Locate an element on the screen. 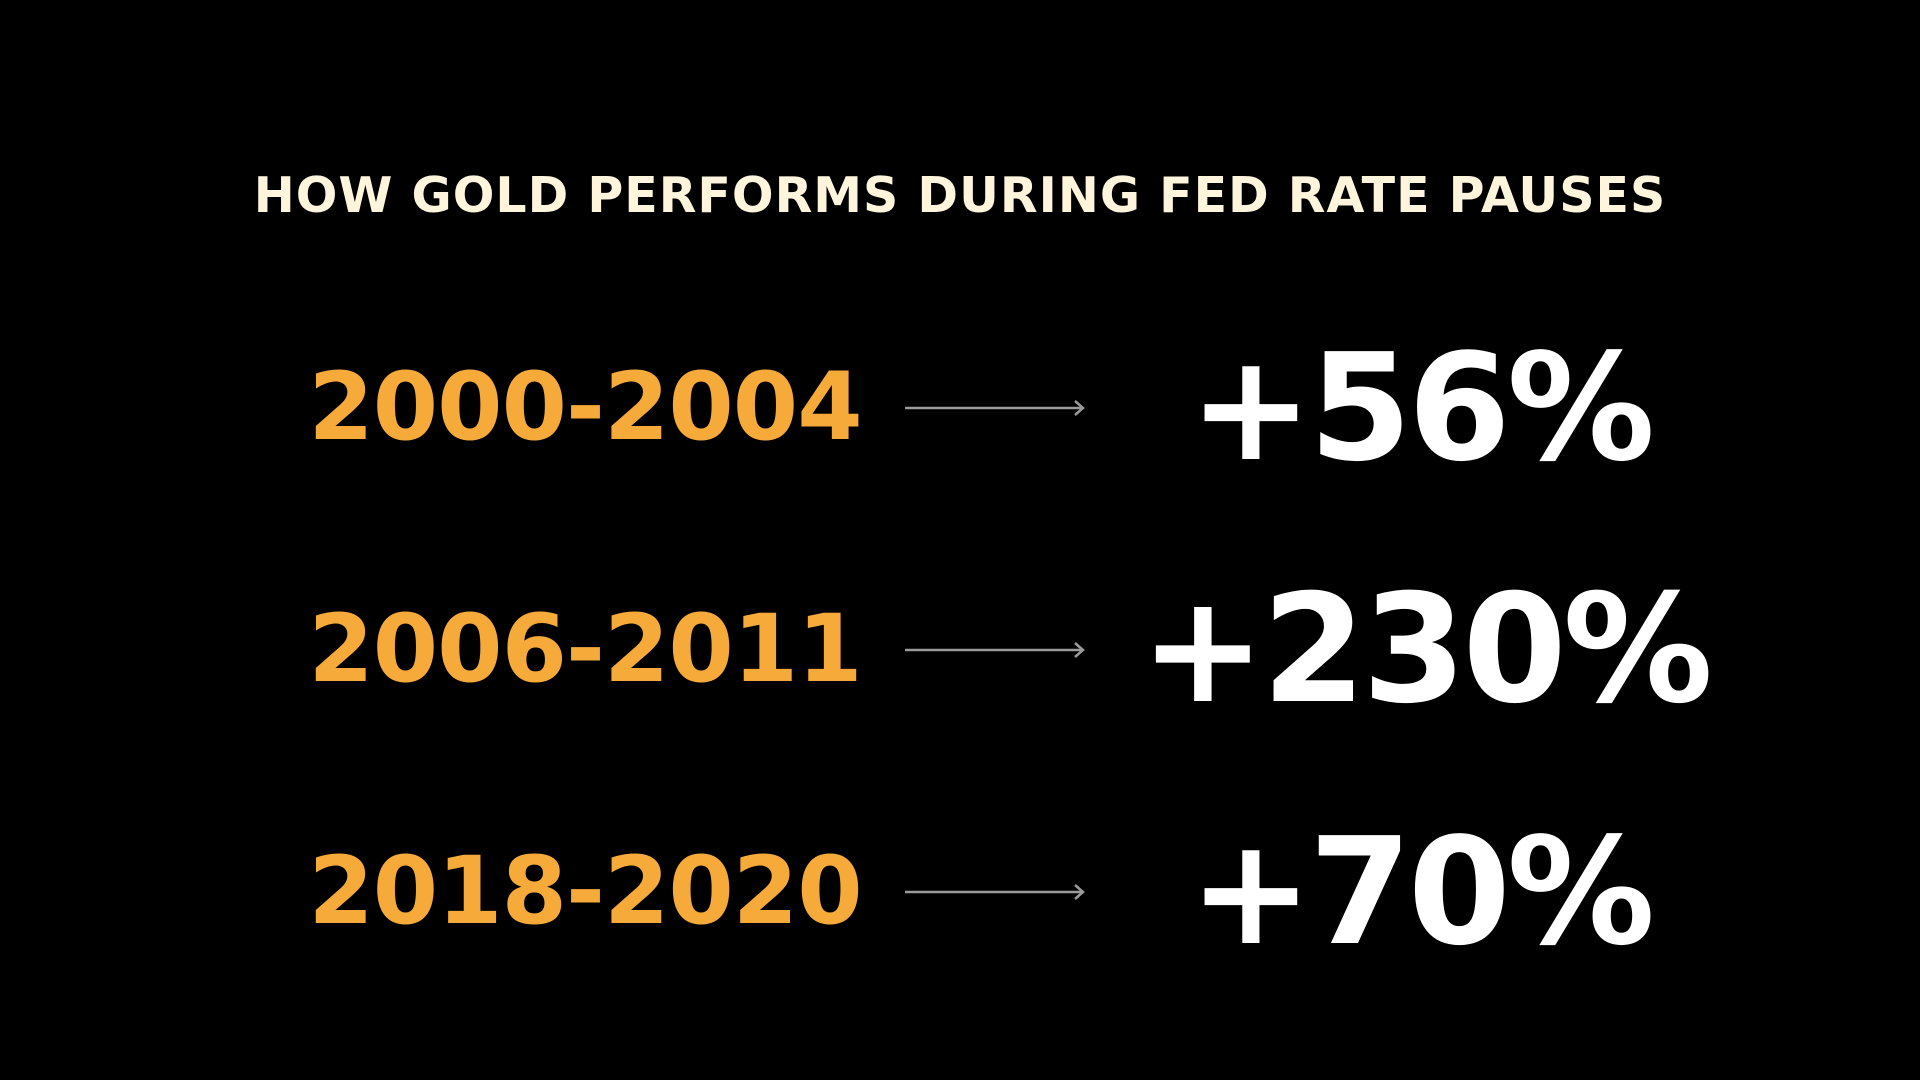 This screenshot has height=1080, width=1920. performance-row: 2006-2011 +230% is located at coordinates (960, 650).